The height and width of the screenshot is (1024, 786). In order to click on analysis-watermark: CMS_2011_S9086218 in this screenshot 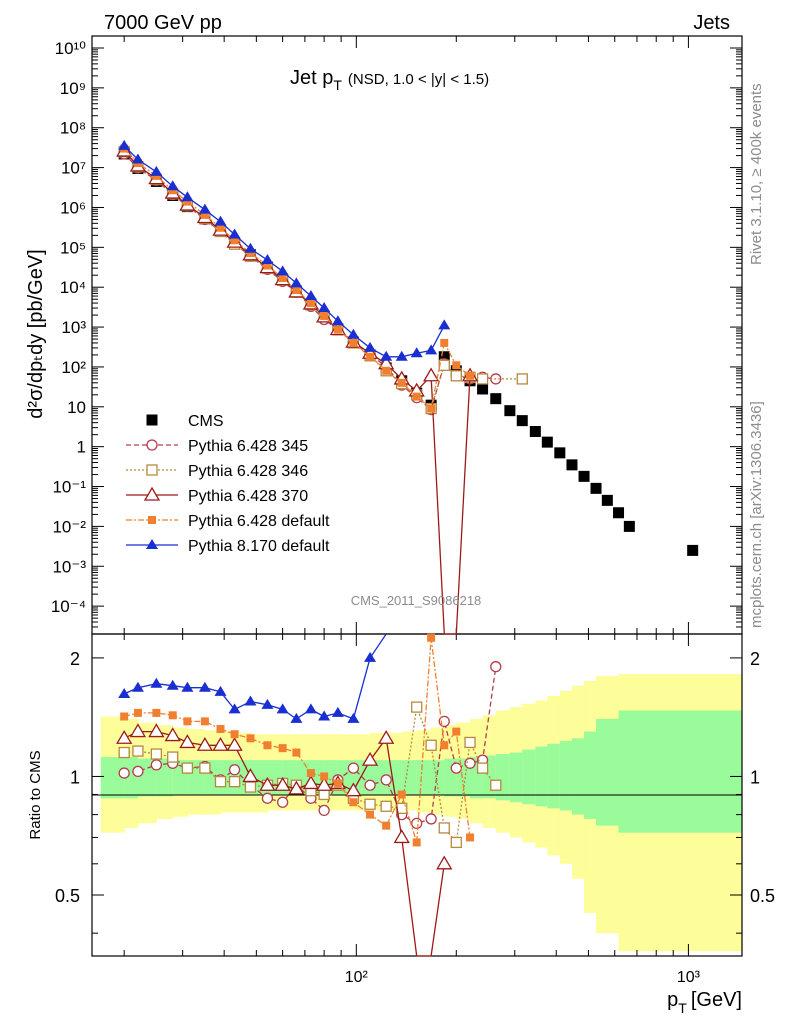, I will do `click(416, 600)`.